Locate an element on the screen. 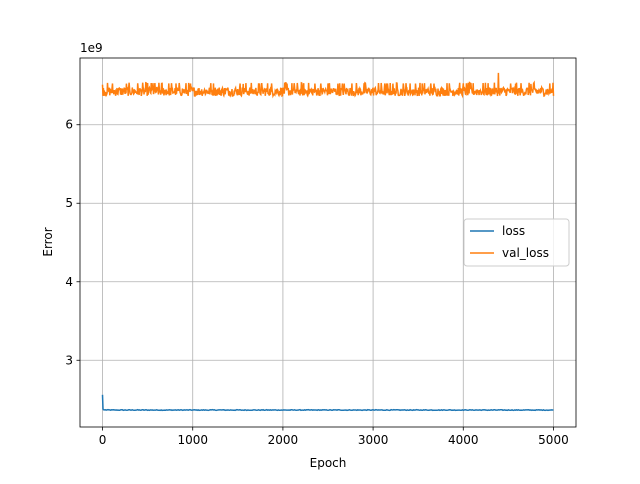  y-tick-label: 3 is located at coordinates (69, 360).